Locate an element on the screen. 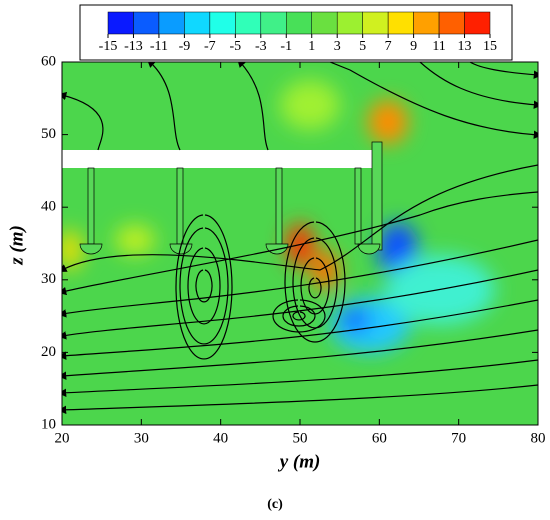  colorbar-tick-label: 9 is located at coordinates (413, 46).